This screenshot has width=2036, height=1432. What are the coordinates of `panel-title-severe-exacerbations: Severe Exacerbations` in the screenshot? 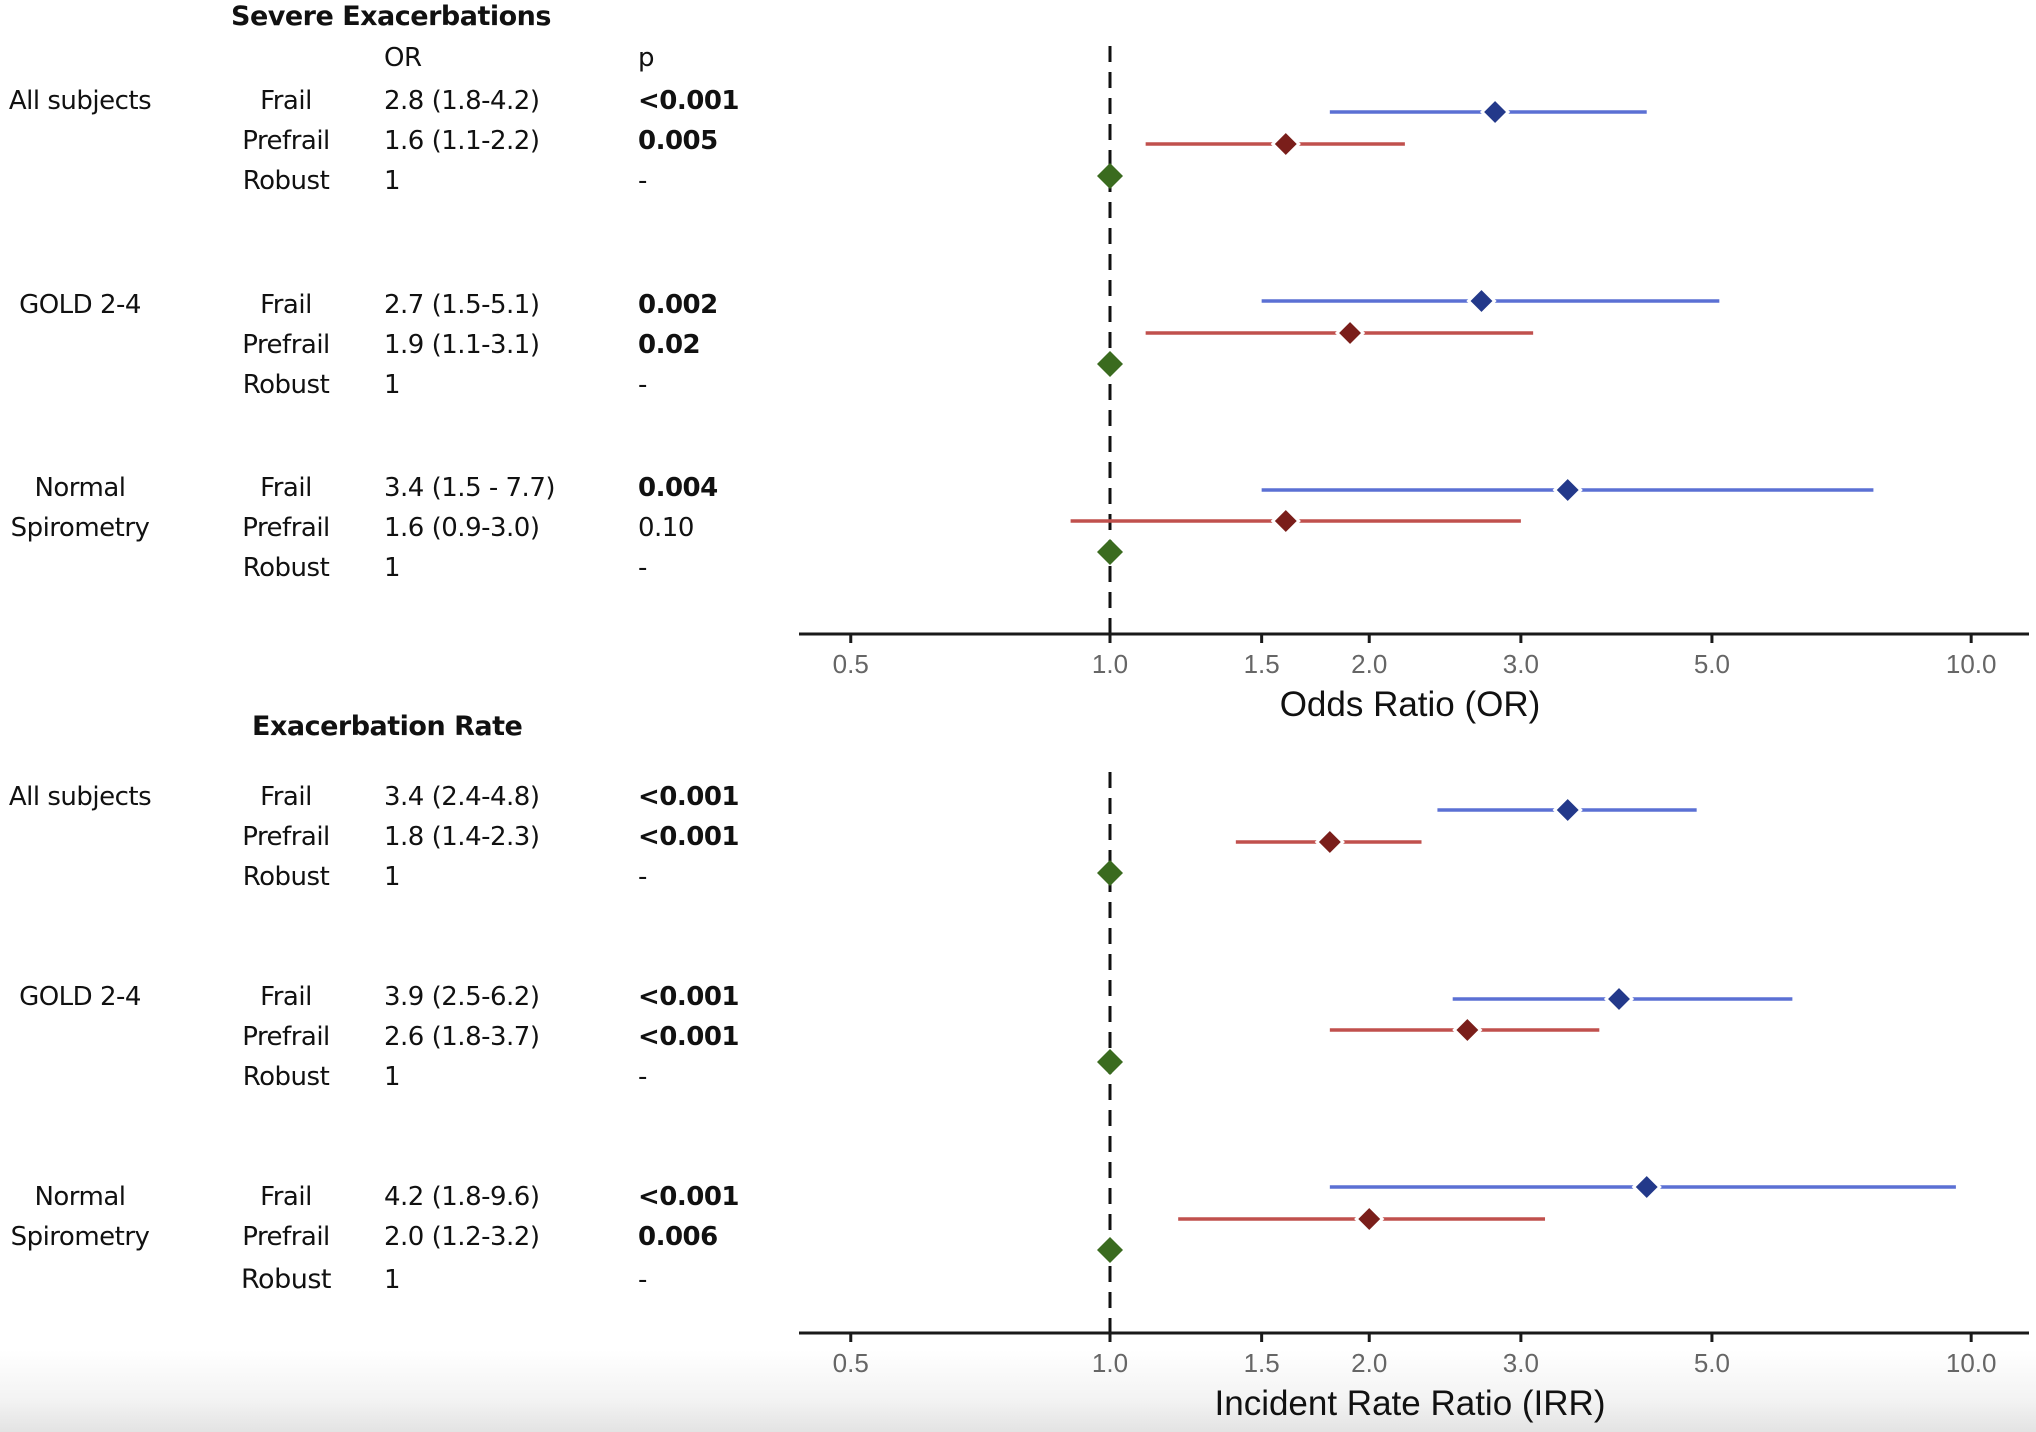 It's located at (391, 16).